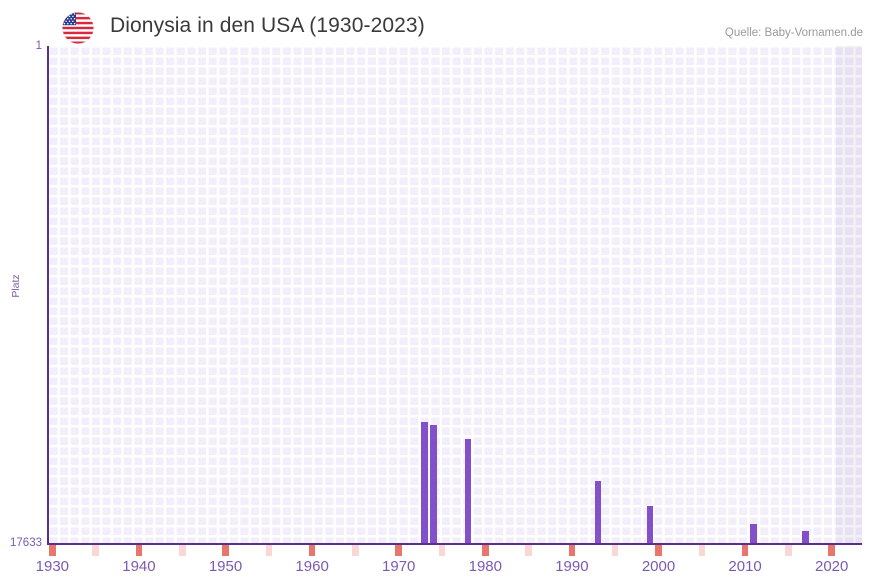  What do you see at coordinates (312, 566) in the screenshot?
I see `x-axis-tick-label: 1960` at bounding box center [312, 566].